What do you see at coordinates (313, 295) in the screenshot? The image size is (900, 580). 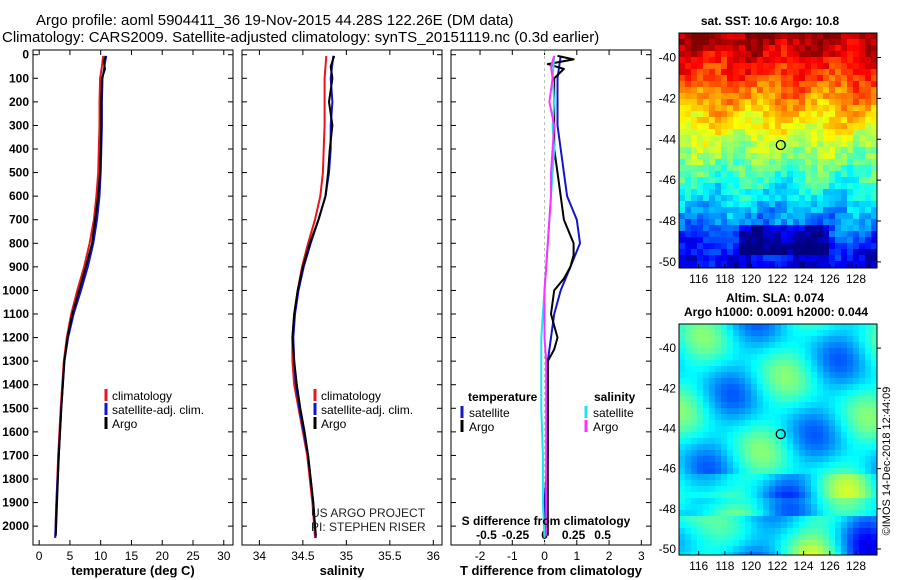 I see `series-argo` at bounding box center [313, 295].